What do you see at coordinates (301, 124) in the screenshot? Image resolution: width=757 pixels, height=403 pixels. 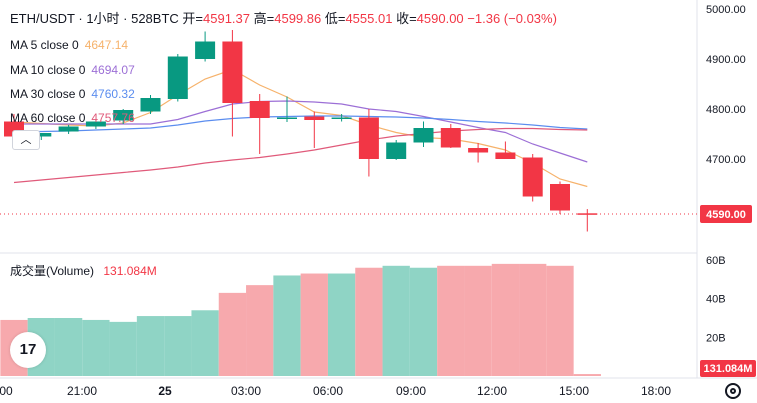 I see `ma-line-ma30` at bounding box center [301, 124].